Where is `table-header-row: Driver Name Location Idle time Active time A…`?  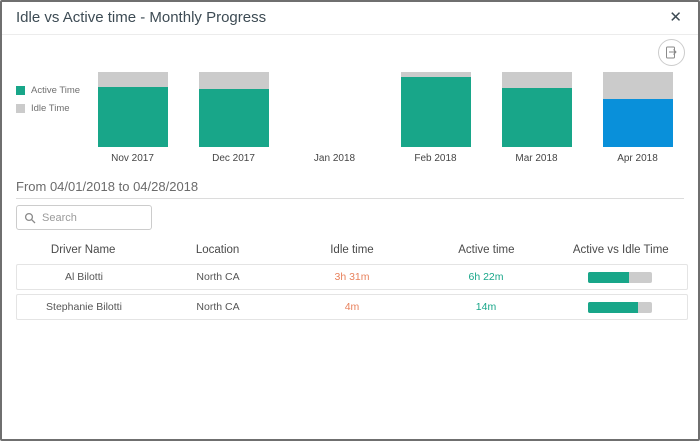
table-header-row: Driver Name Location Idle time Active time A… is located at coordinates (352, 249).